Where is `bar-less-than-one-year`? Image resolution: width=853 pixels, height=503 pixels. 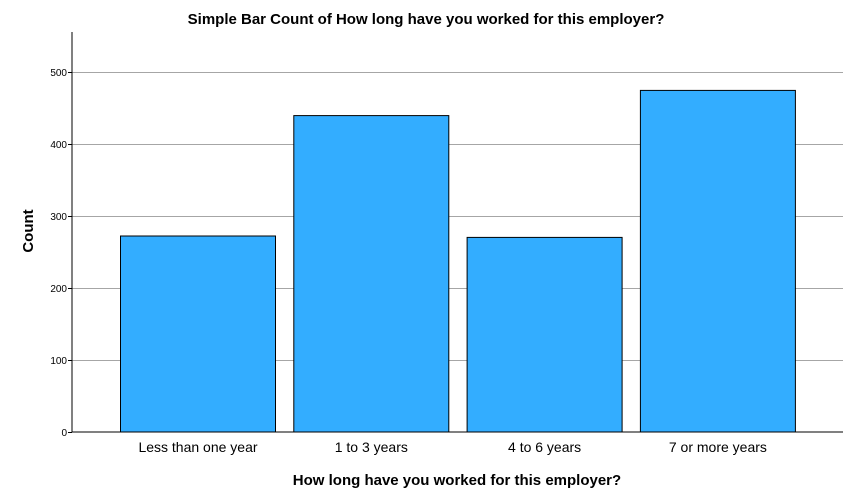
bar-less-than-one-year is located at coordinates (198, 334).